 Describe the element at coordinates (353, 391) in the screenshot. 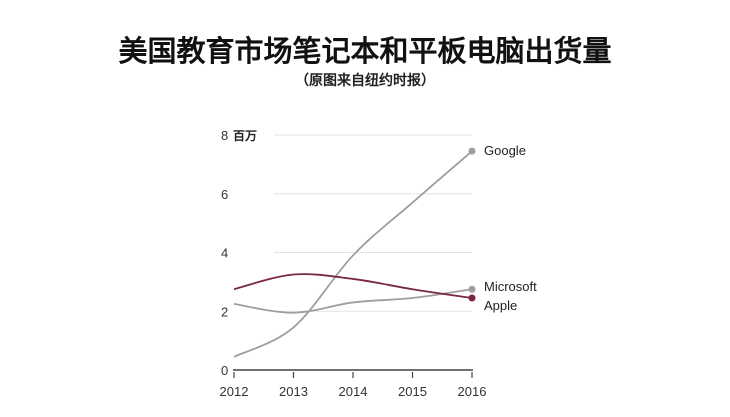

I see `x-tick-label: 2014` at that location.